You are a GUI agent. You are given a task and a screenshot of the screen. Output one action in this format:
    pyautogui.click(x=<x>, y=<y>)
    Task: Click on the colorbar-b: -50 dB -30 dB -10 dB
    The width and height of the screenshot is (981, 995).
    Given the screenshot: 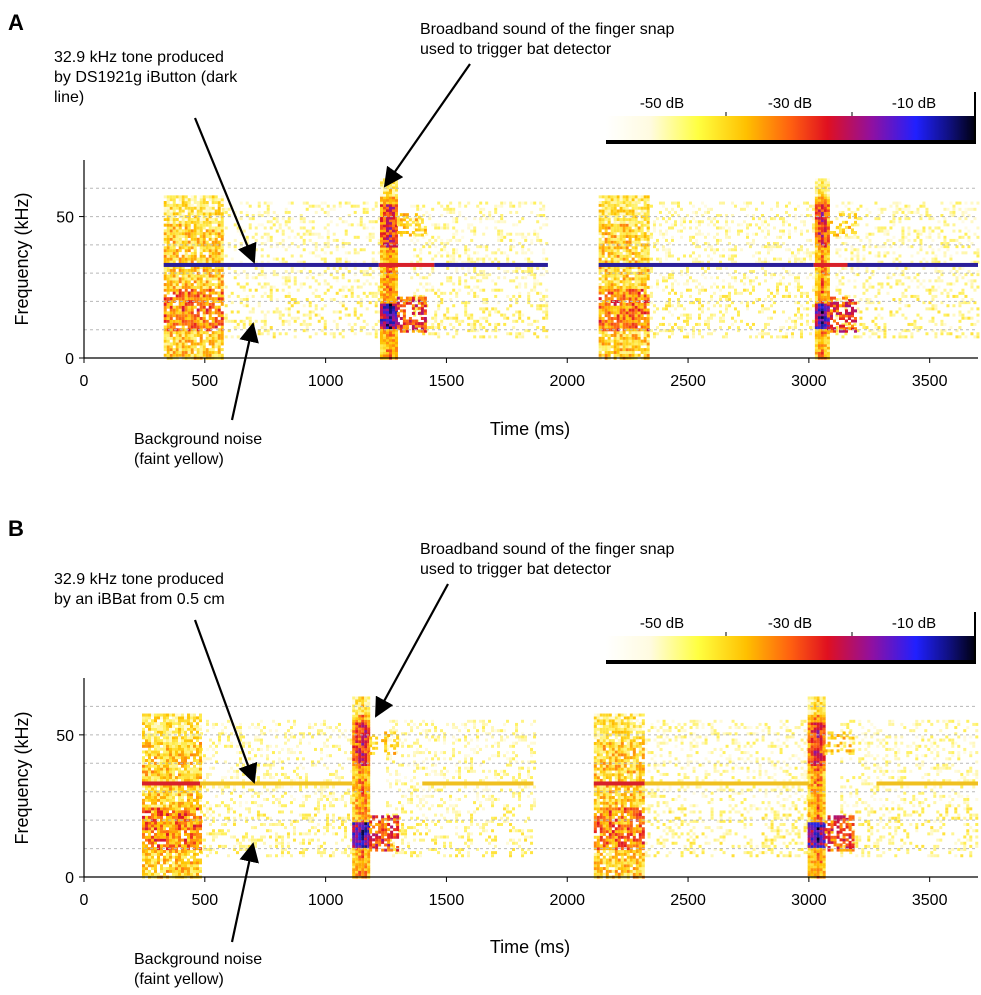 What is the action you would take?
    pyautogui.click(x=791, y=638)
    